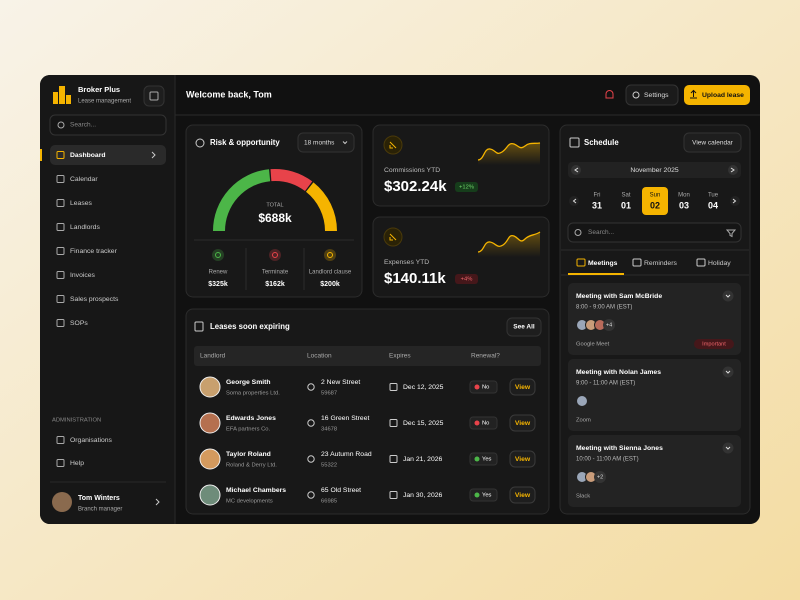 The height and width of the screenshot is (600, 800). Describe the element at coordinates (485, 424) in the screenshot. I see `renewal-status: No` at that location.